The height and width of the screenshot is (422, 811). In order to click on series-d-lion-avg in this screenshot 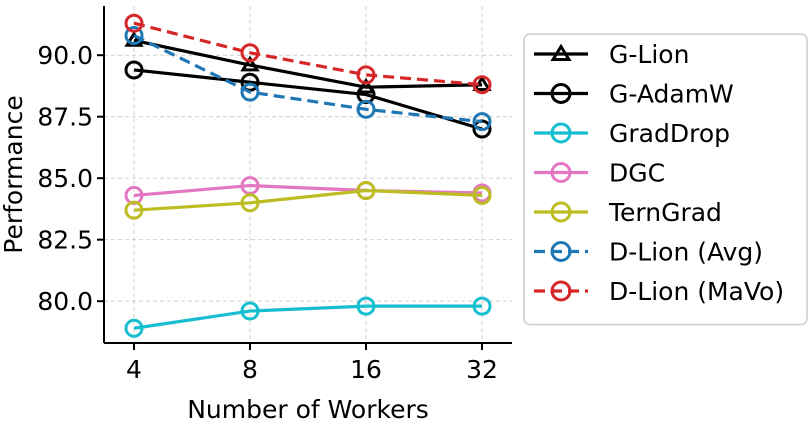, I will do `click(308, 79)`.